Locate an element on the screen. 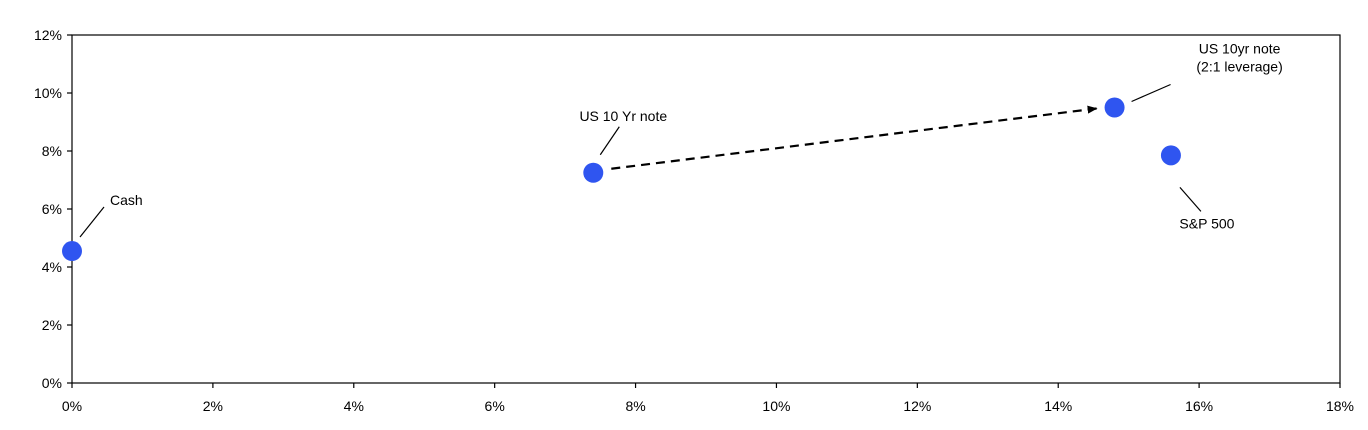 This screenshot has width=1368, height=430. y-tick-label: 4% is located at coordinates (52, 267).